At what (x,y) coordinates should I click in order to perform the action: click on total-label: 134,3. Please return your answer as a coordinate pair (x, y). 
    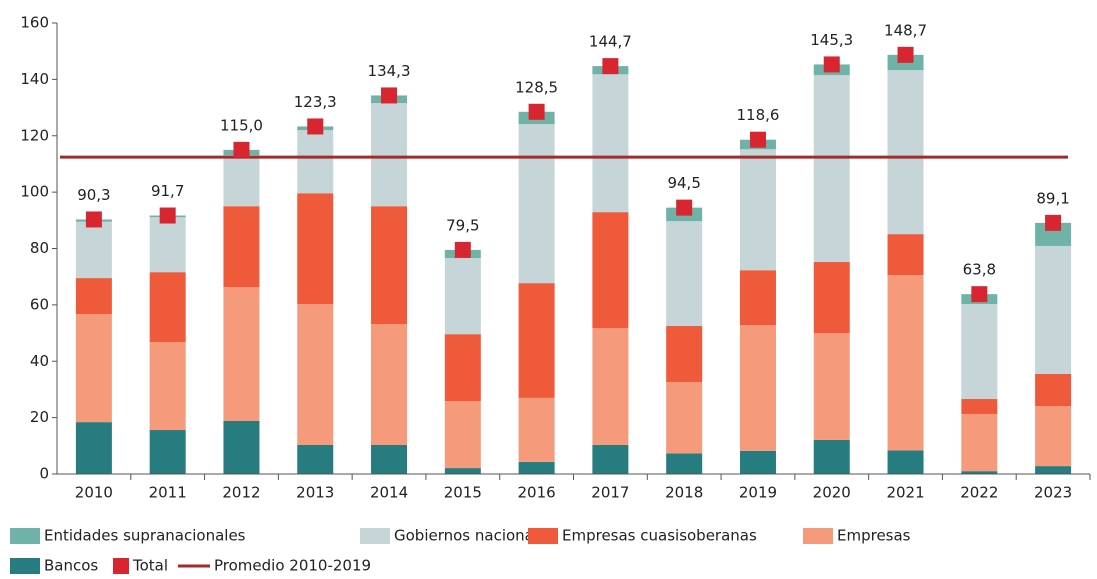
    Looking at the image, I should click on (389, 71).